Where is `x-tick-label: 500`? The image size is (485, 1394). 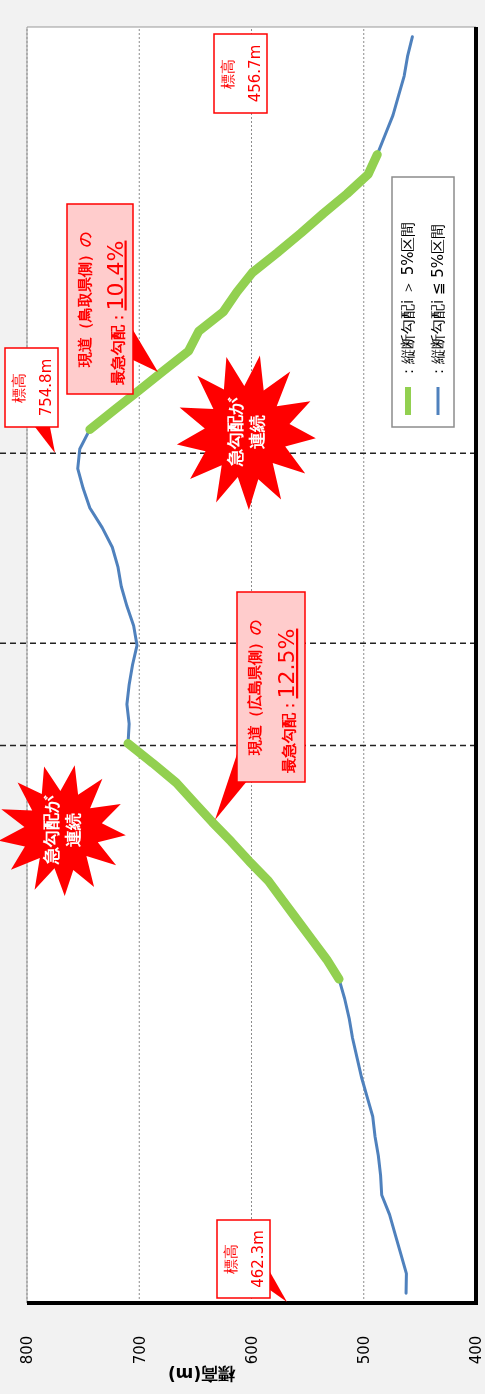
x-tick-label: 500 is located at coordinates (364, 1350).